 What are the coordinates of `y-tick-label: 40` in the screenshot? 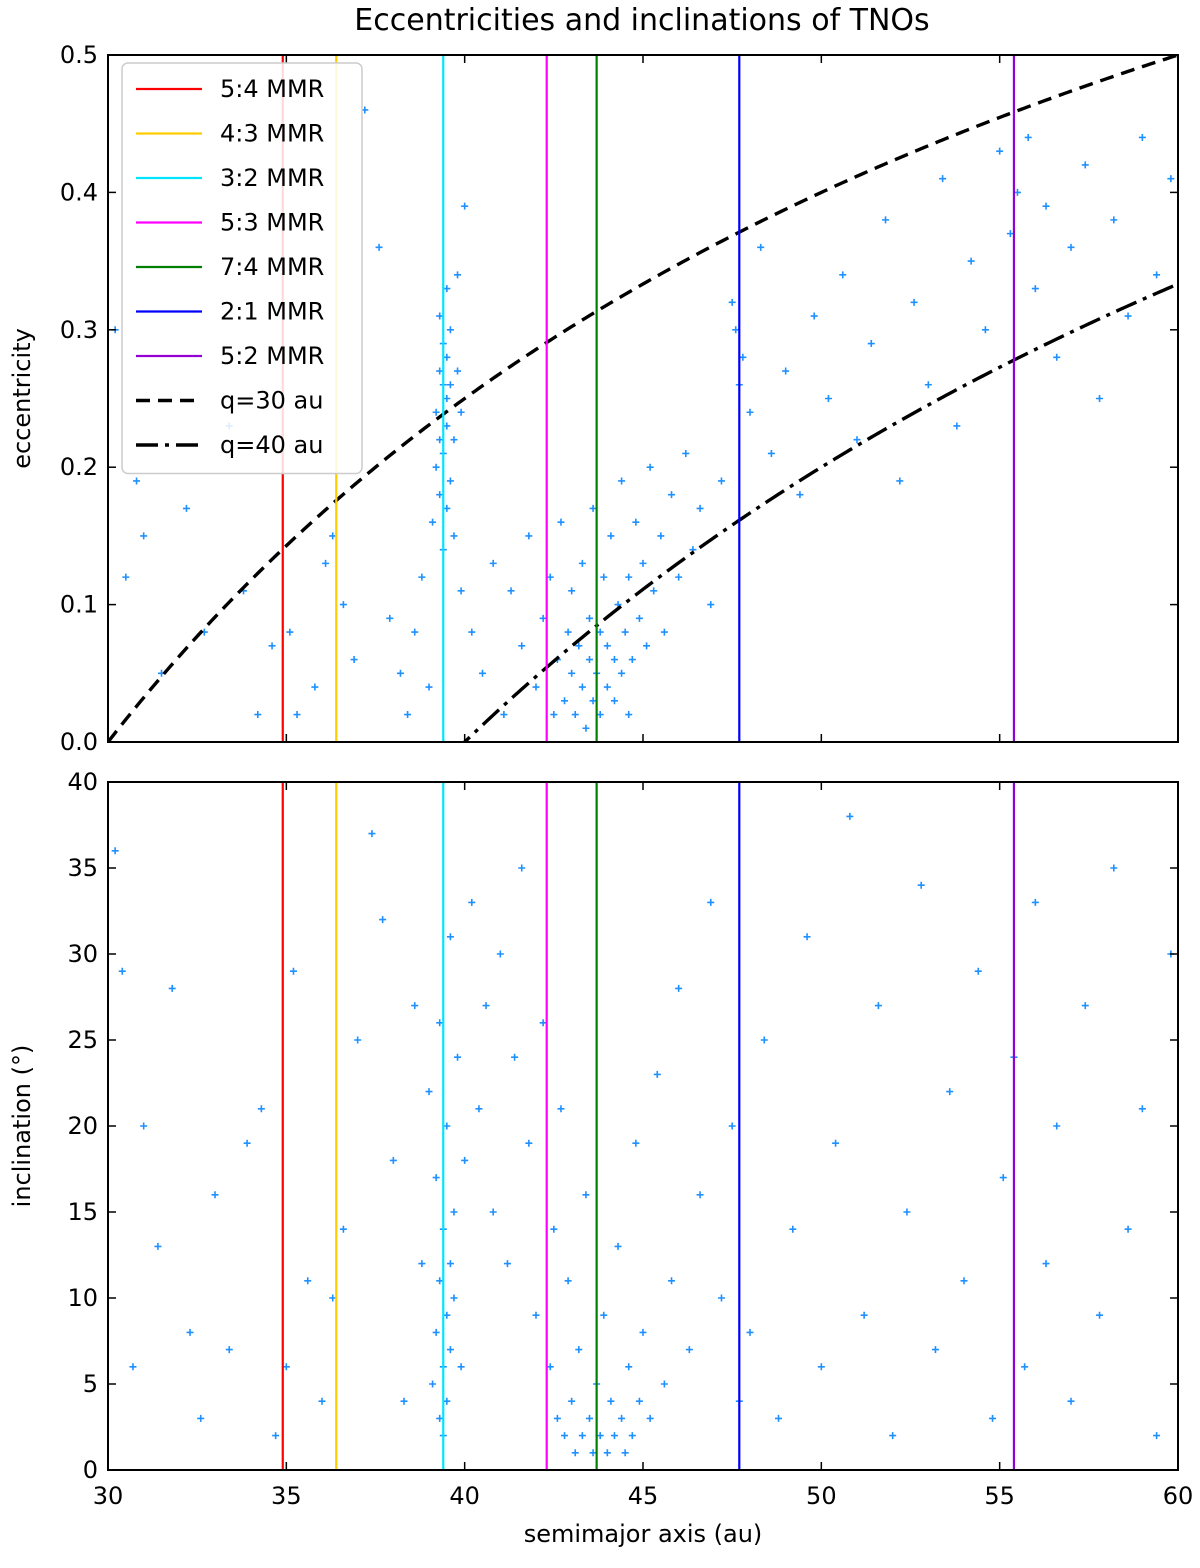 It's located at (82, 782).